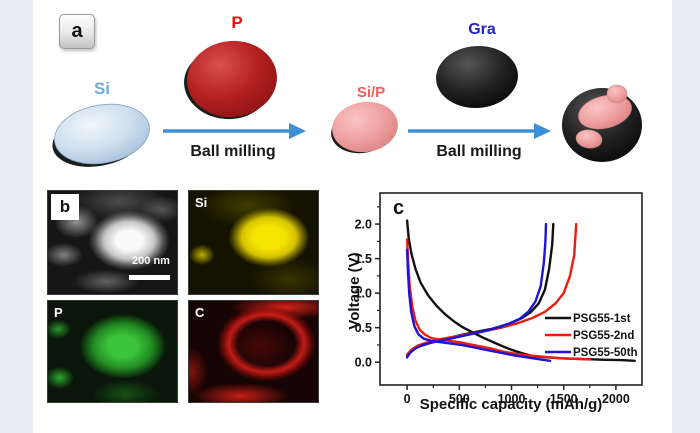  Describe the element at coordinates (407, 399) in the screenshot. I see `x-tick-label: 0` at that location.